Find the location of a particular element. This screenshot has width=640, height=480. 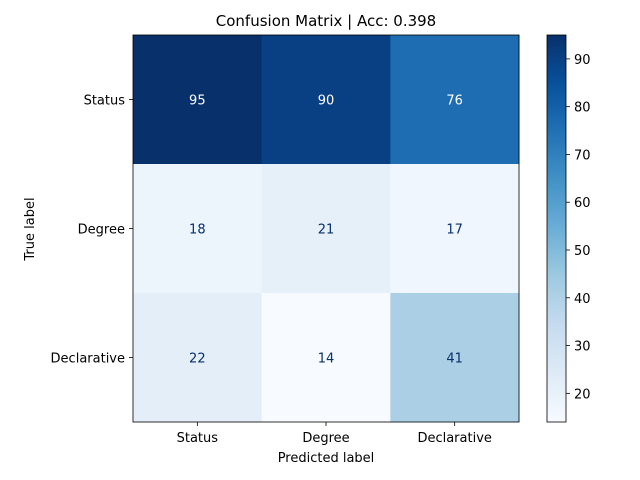

cell-value-label: 18 is located at coordinates (197, 230).